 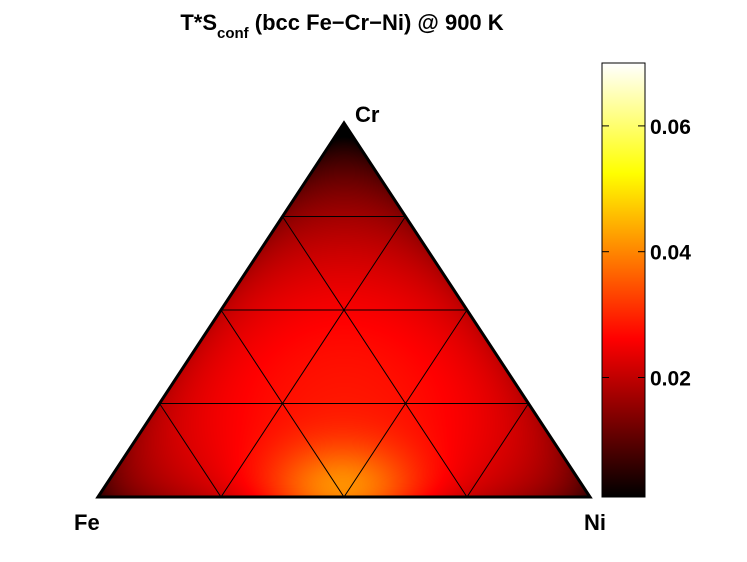 What do you see at coordinates (595, 522) in the screenshot?
I see `vertex-label-ni: Ni` at bounding box center [595, 522].